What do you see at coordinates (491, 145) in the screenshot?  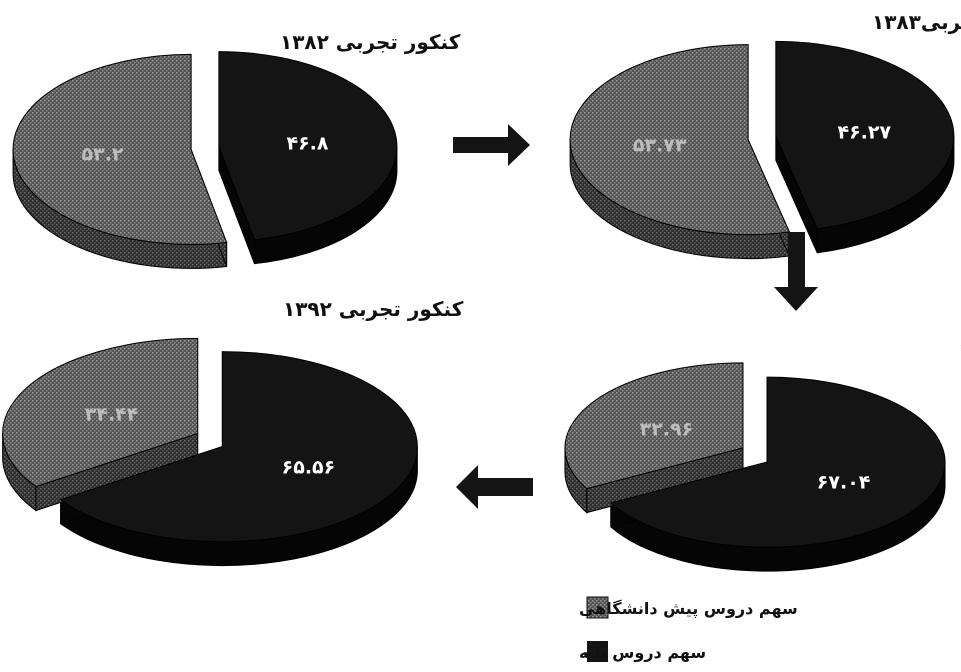 I see `arrow-right` at bounding box center [491, 145].